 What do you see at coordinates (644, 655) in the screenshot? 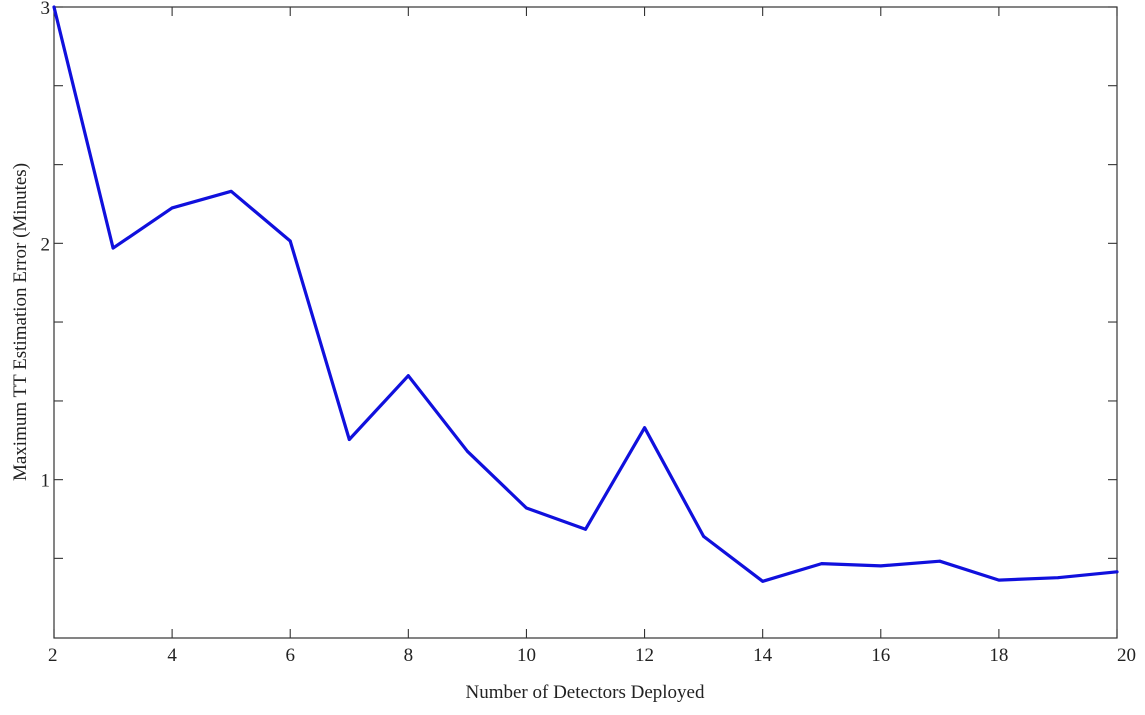
I see `x-tick-label: 12` at bounding box center [644, 655].